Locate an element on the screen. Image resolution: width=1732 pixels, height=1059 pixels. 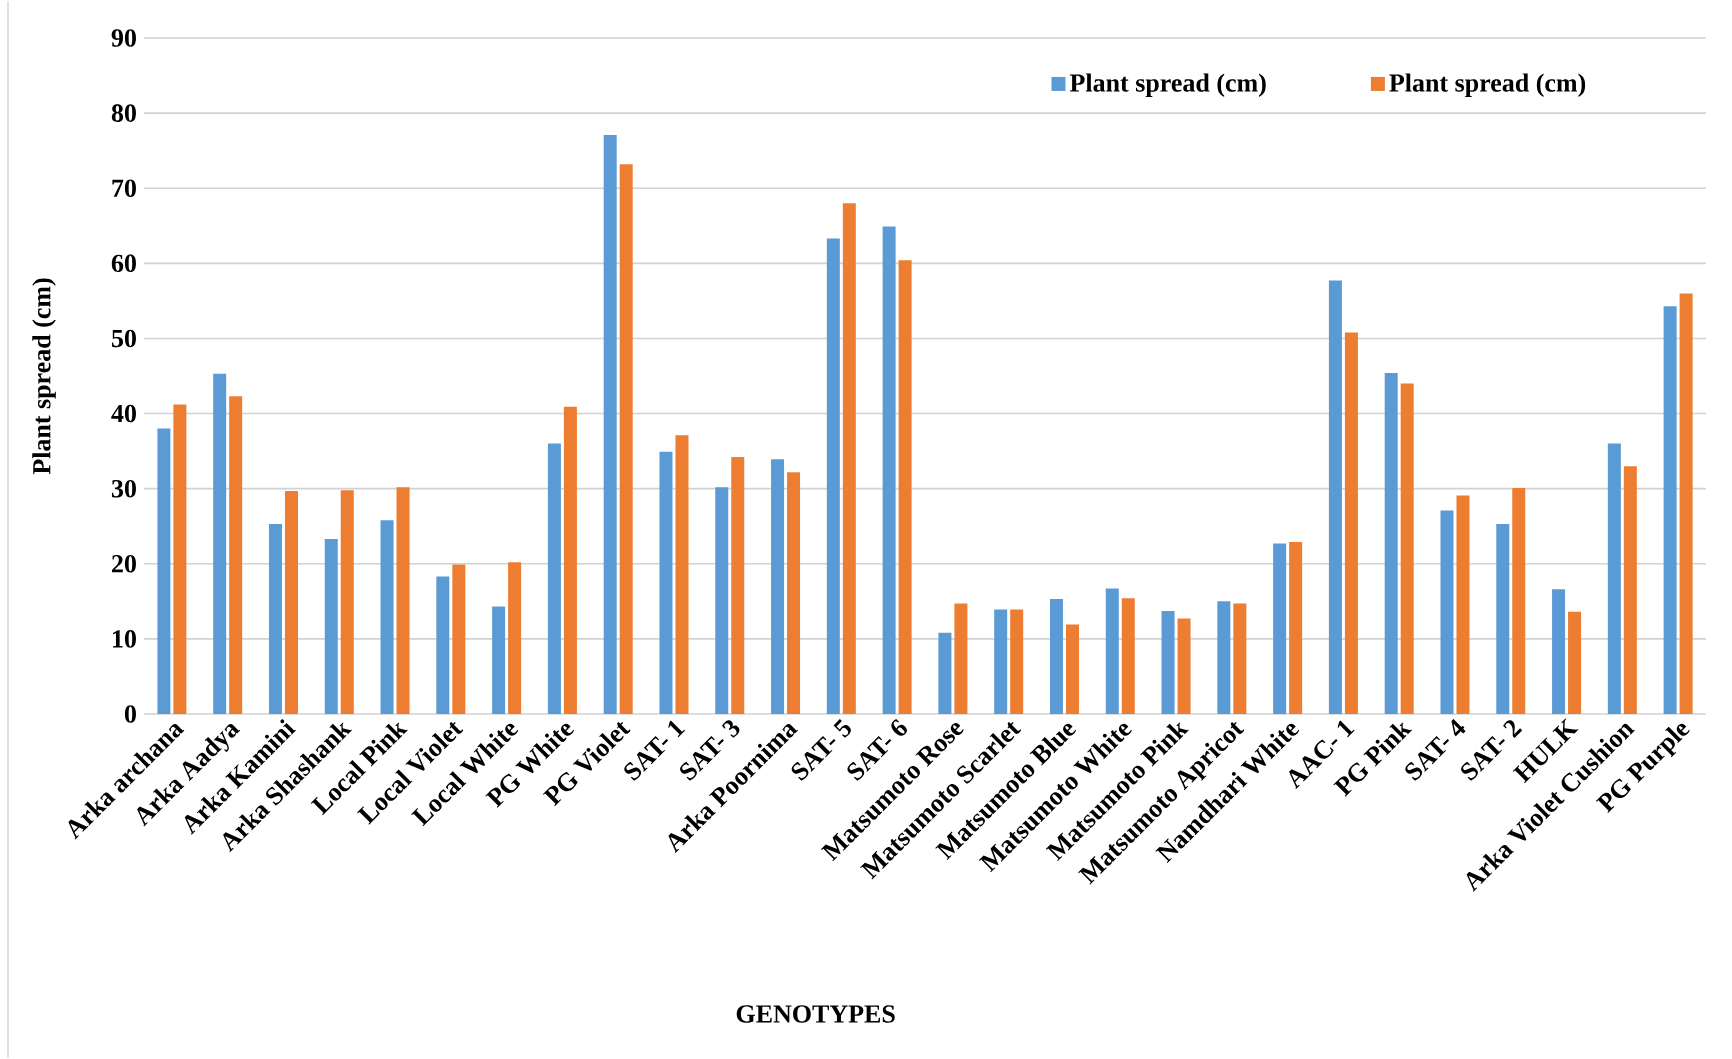
y-tick-label: 80 is located at coordinates (123, 113).